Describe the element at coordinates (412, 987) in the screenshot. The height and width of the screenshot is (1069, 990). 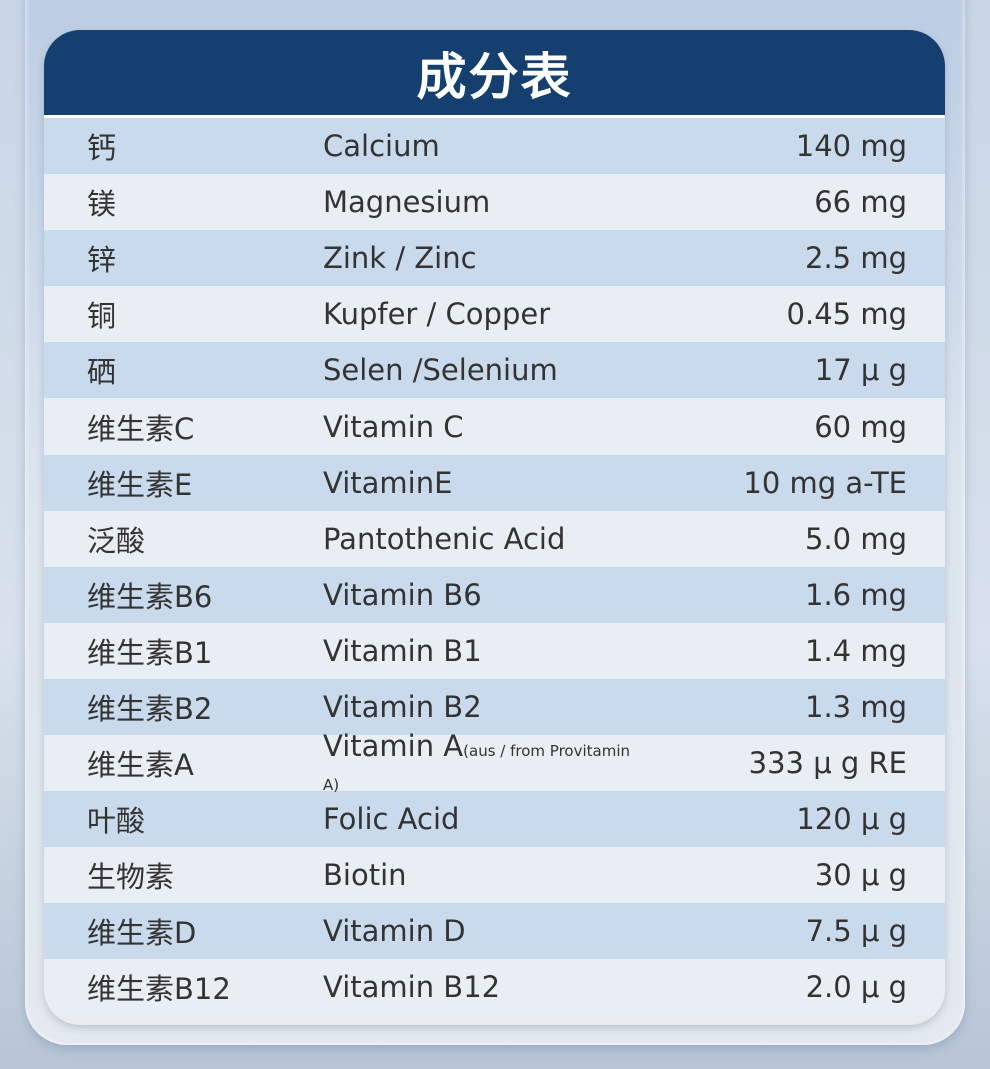
I see `english-name-text: Vitamin B12` at that location.